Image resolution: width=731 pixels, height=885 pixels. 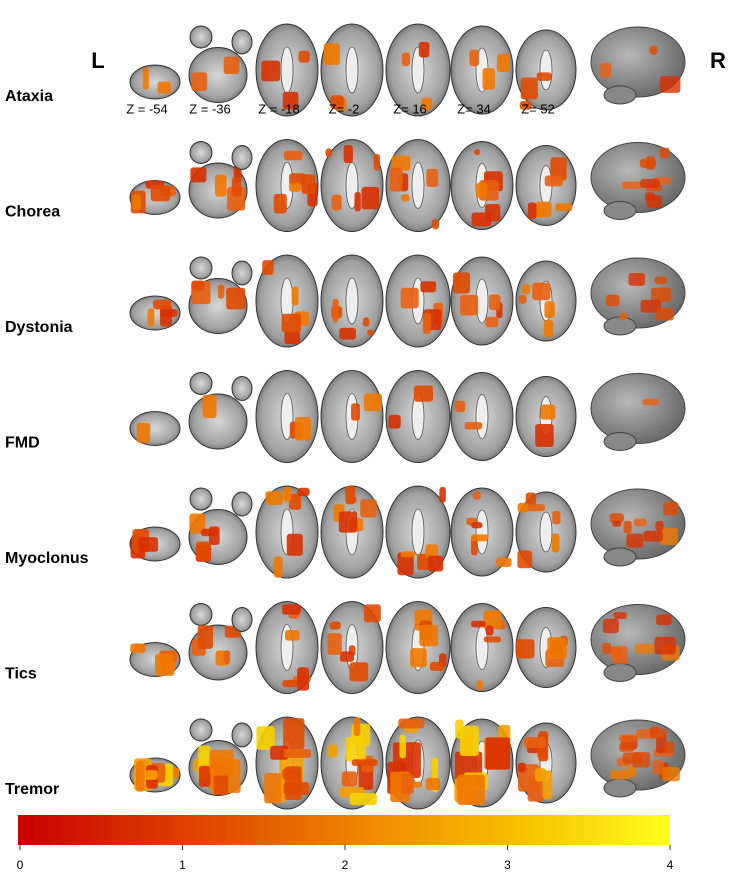 I want to click on colorbar-tick-label: 2, so click(x=345, y=865).